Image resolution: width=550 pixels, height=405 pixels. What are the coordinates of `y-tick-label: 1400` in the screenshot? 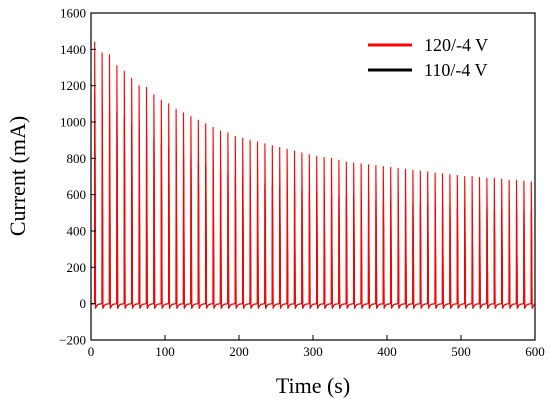 It's located at (73, 49).